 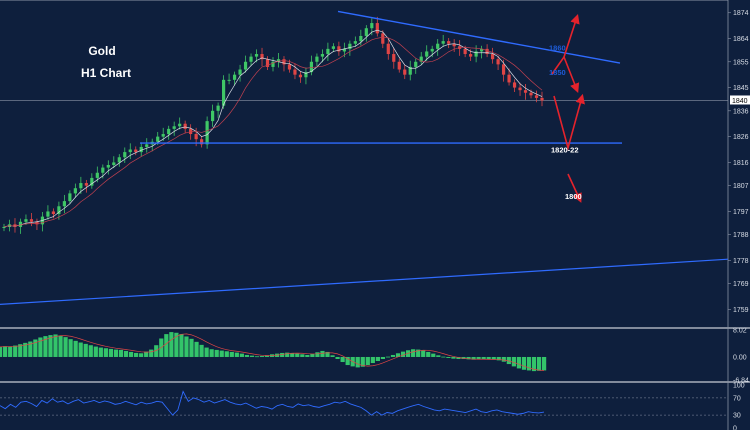 What do you see at coordinates (479, 37) in the screenshot?
I see `resistance-trendline` at bounding box center [479, 37].